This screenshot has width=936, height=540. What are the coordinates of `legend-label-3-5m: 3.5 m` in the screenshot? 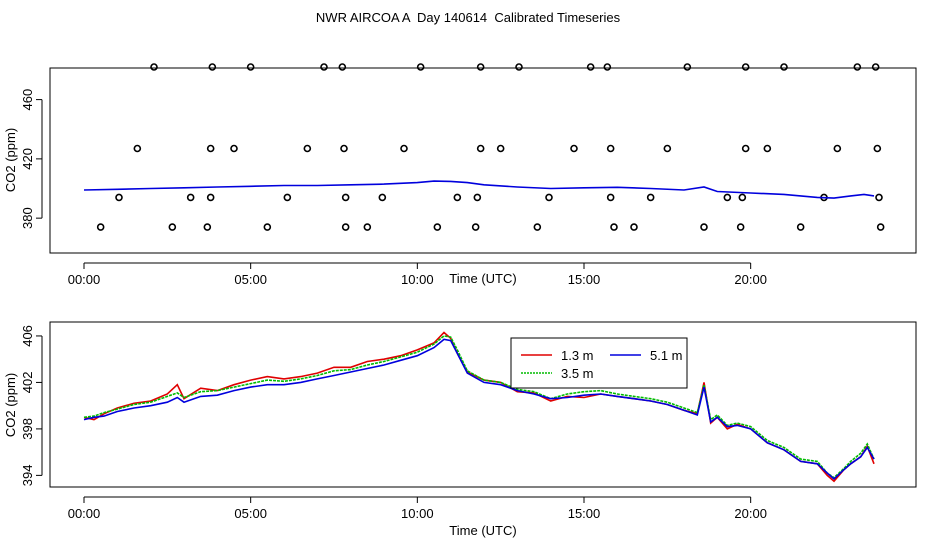 It's located at (577, 373).